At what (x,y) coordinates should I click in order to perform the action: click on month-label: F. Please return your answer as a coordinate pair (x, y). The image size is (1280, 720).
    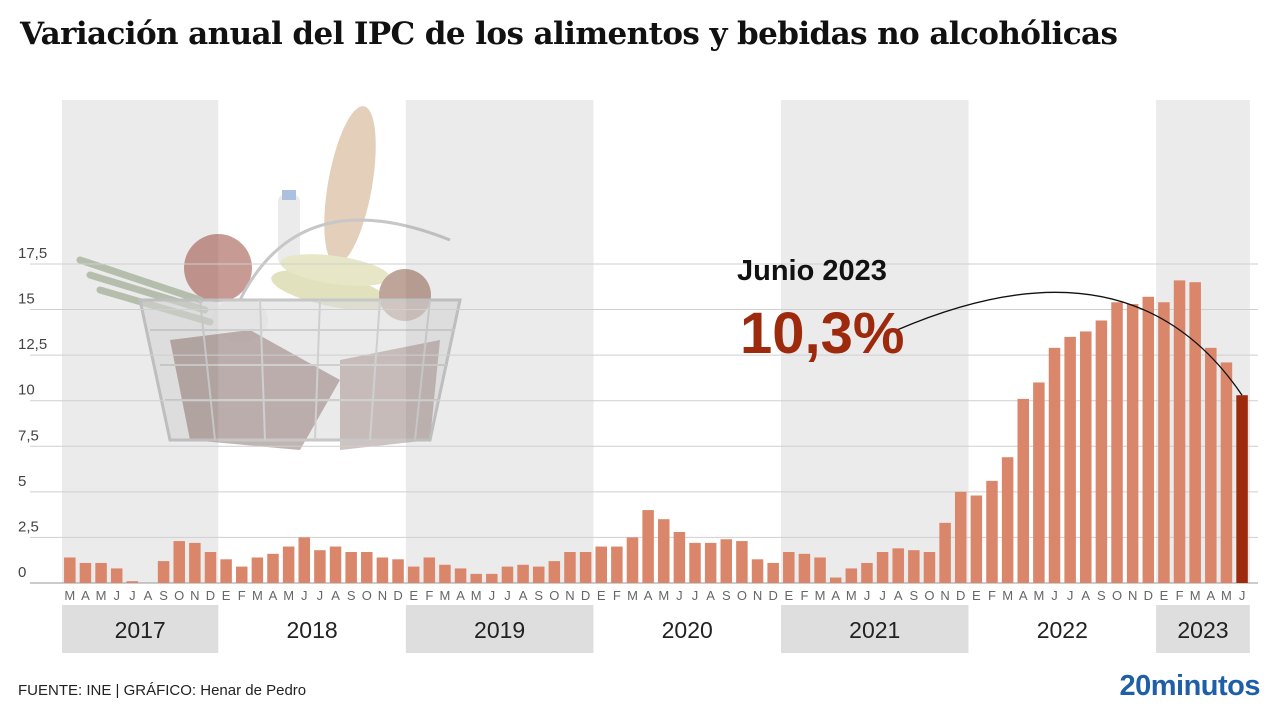
    Looking at the image, I should click on (804, 595).